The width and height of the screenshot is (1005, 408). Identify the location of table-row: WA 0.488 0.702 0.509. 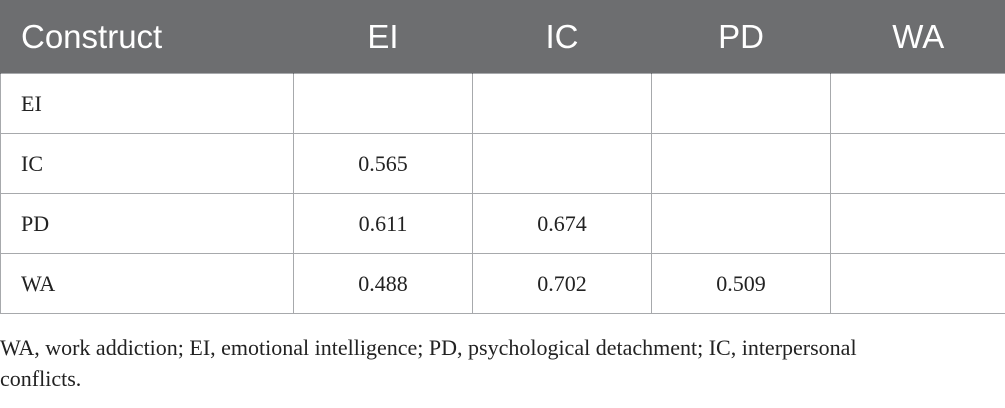
(502, 283).